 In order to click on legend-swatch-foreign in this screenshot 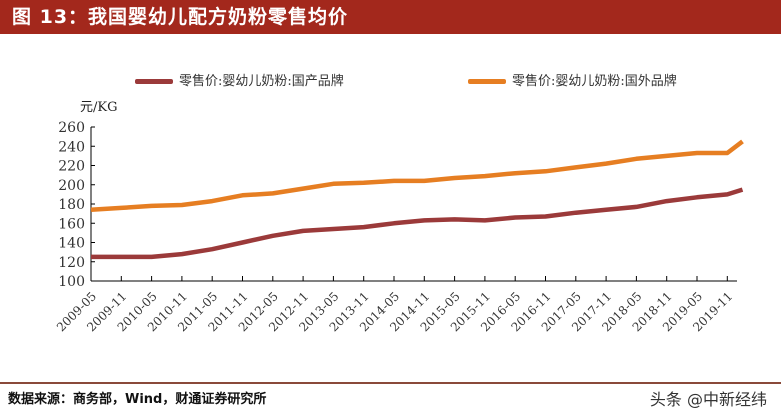, I will do `click(487, 81)`.